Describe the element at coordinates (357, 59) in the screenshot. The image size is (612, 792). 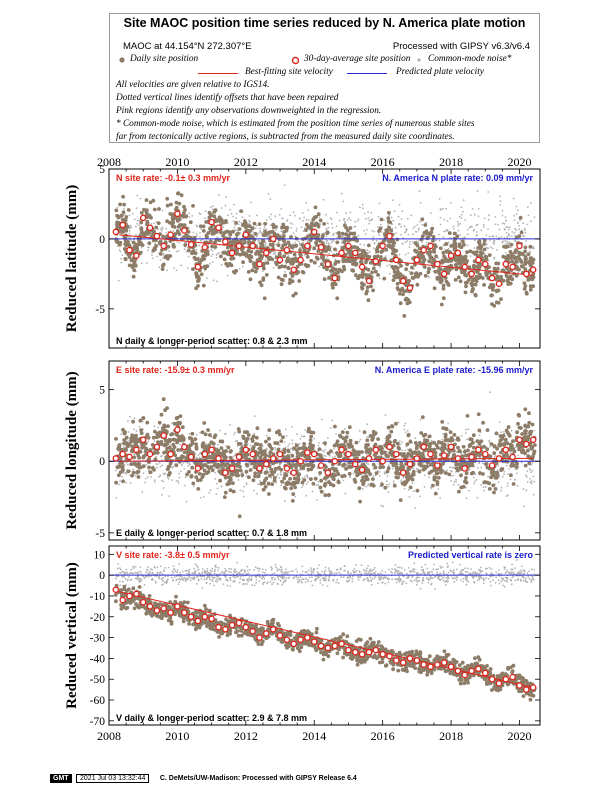
I see `legend-avg: 30-day-average site position` at that location.